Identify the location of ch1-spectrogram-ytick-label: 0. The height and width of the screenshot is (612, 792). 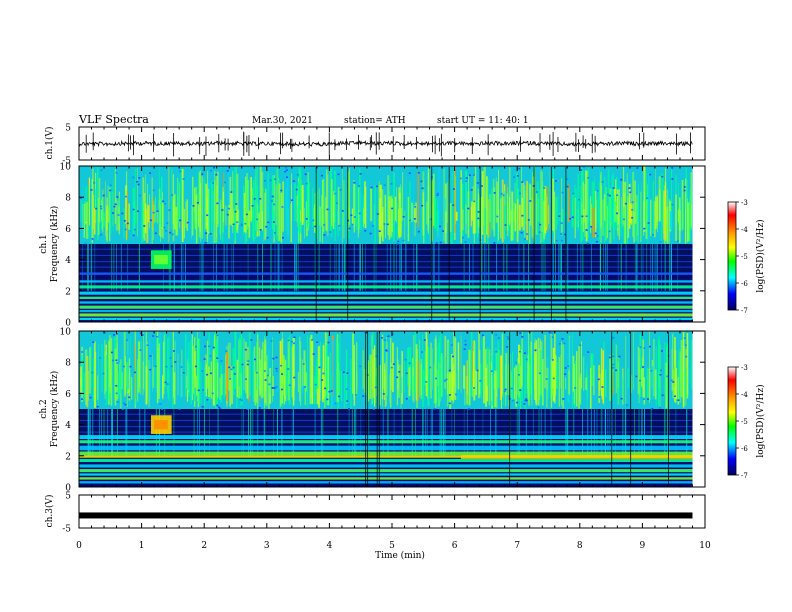
(68, 324).